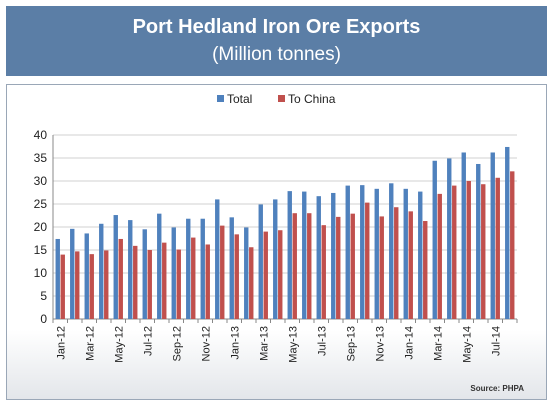  Describe the element at coordinates (276, 27) in the screenshot. I see `chart-title: Port Hedland Iron Ore Exports` at that location.